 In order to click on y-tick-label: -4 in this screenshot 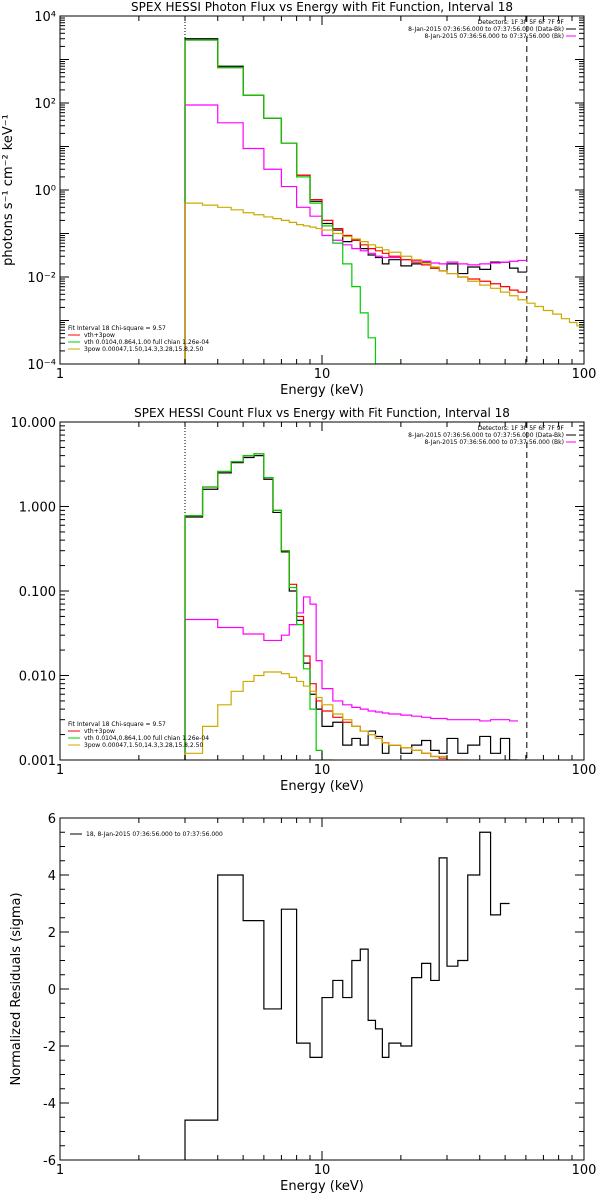, I will do `click(49, 1104)`.